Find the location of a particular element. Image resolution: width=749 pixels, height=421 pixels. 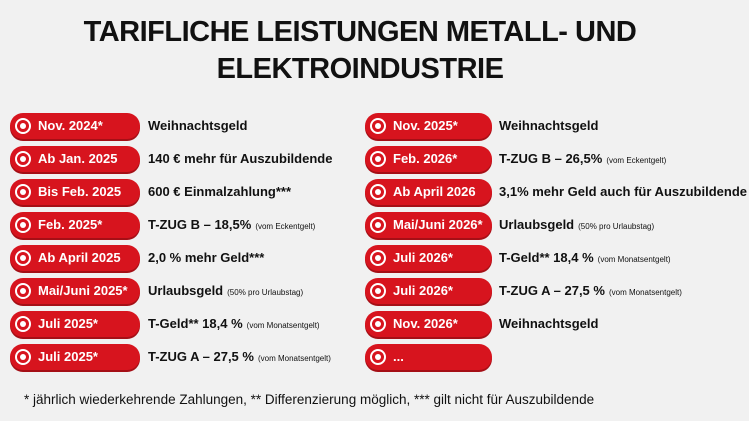

date-label: Ab April 2025 is located at coordinates (79, 257).